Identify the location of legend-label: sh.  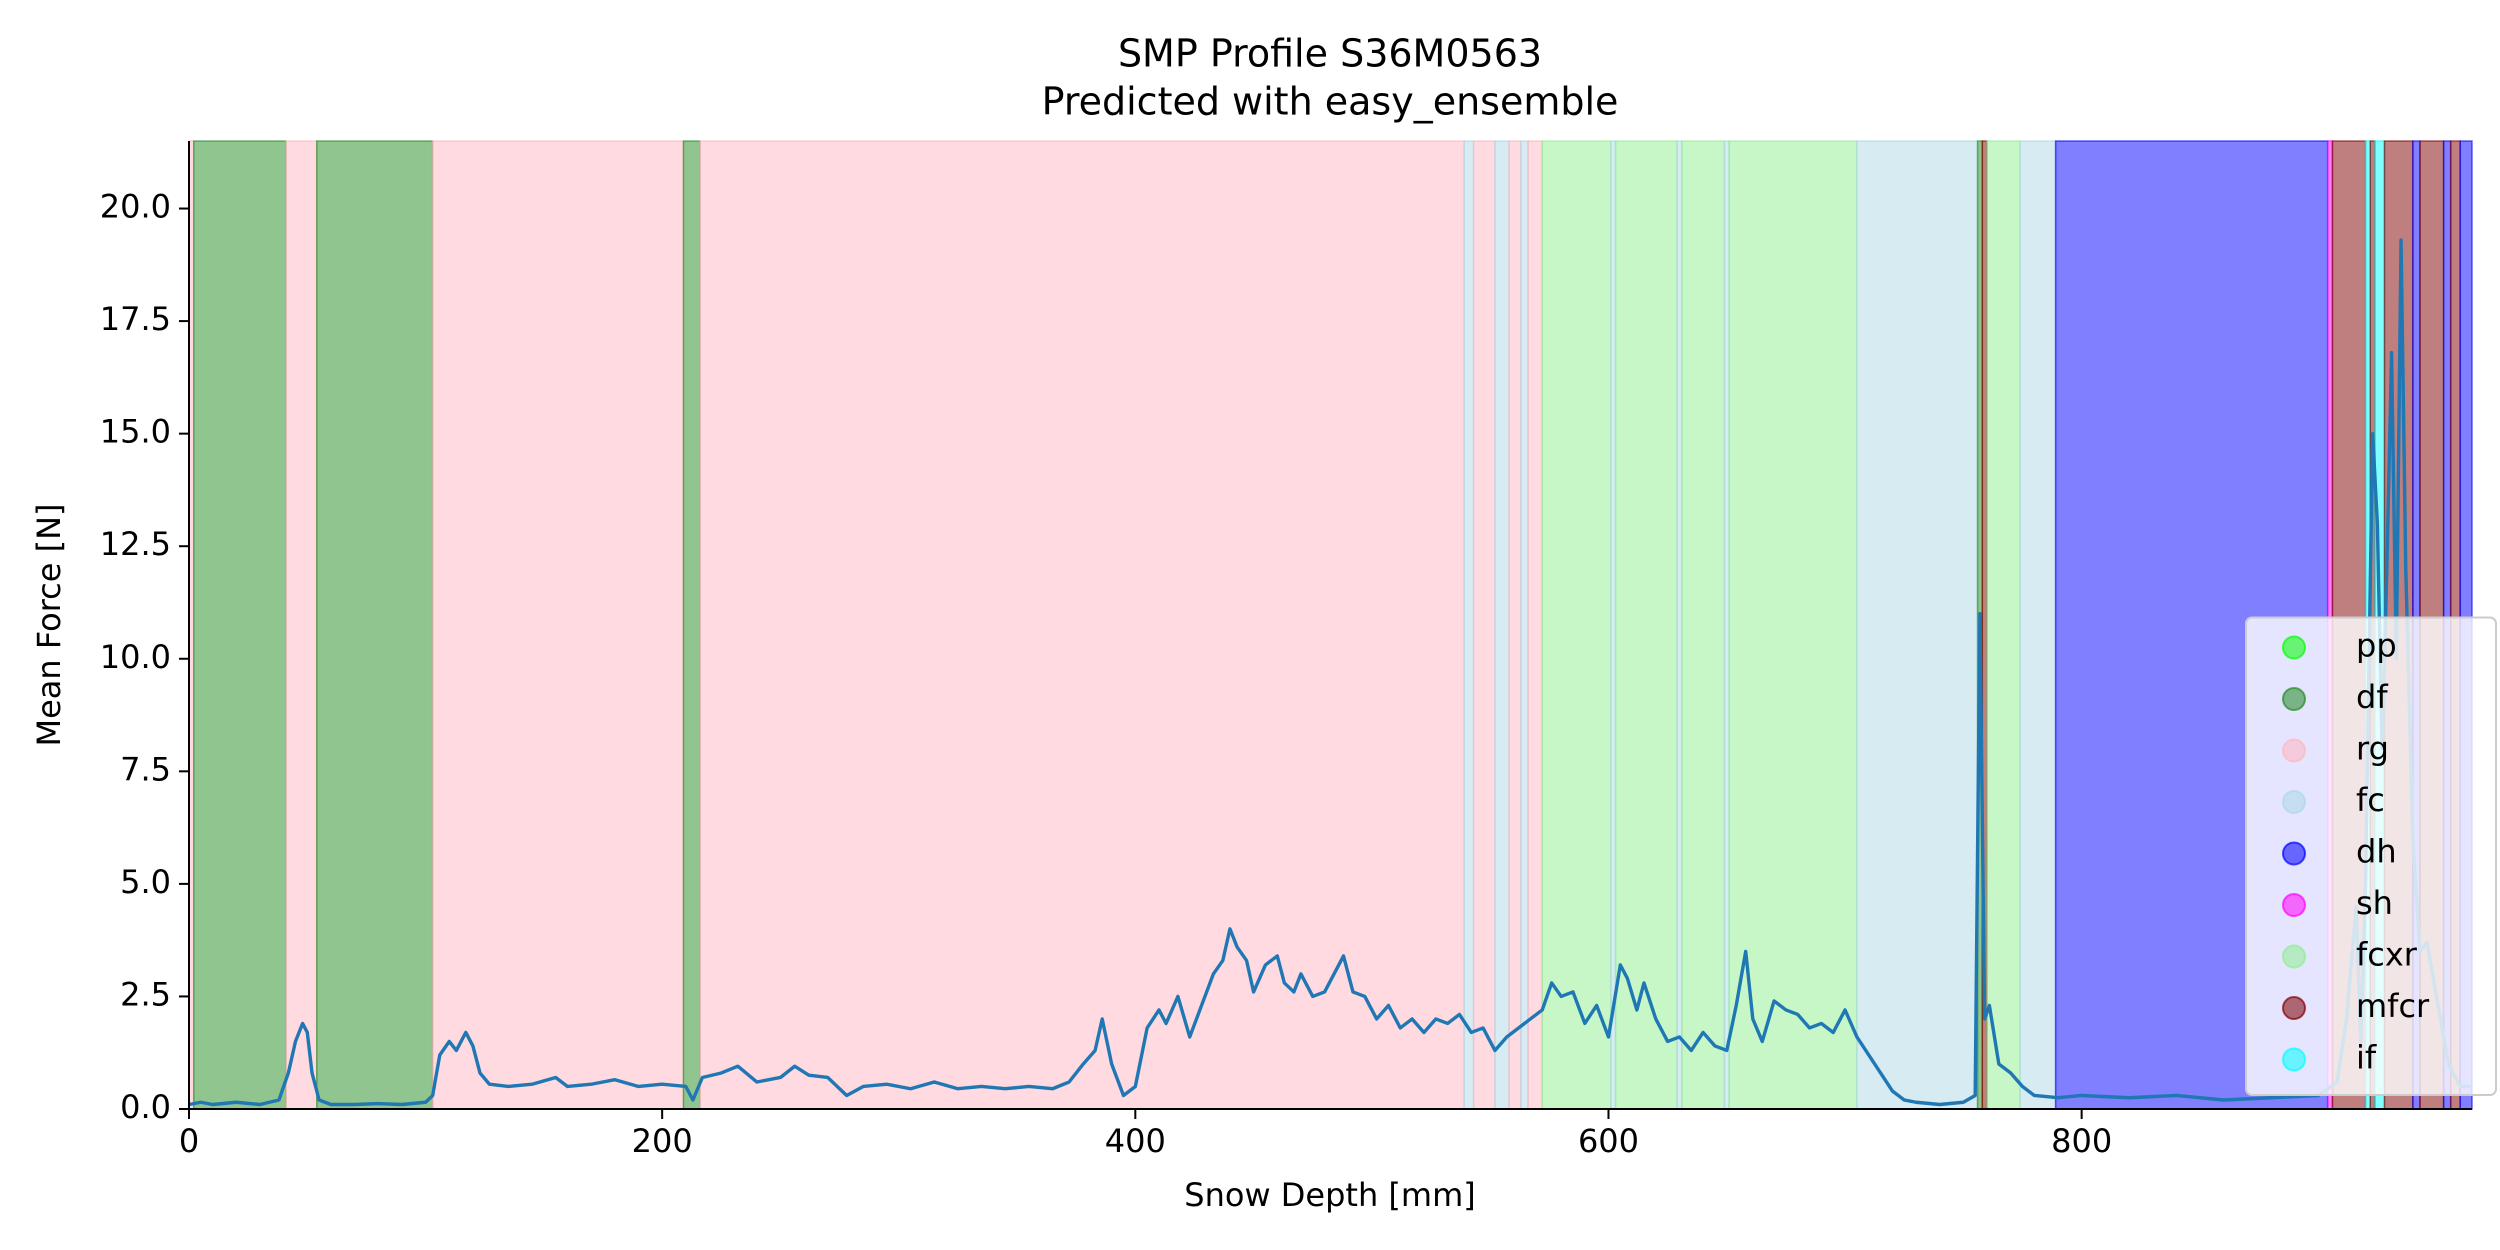
(2374, 903).